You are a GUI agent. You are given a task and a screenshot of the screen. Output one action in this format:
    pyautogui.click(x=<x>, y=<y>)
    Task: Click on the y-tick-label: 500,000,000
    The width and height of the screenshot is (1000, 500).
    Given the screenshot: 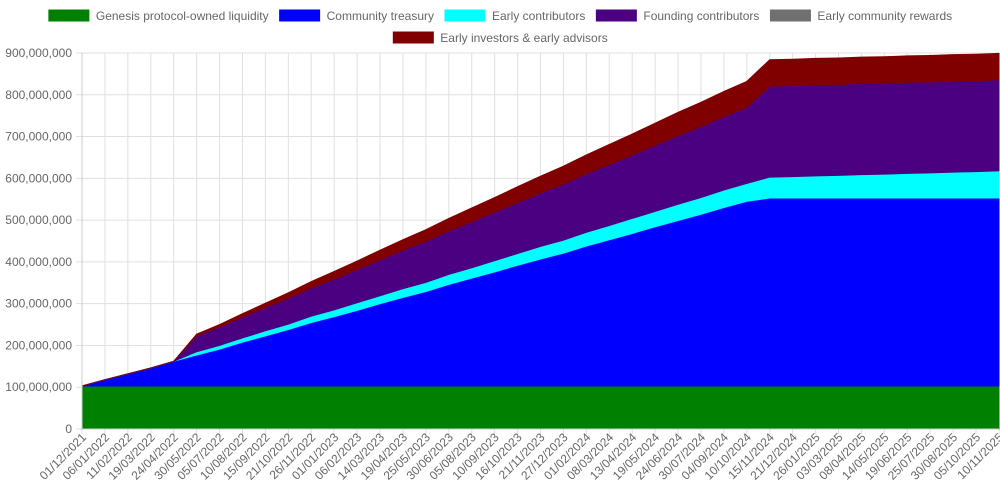 What is the action you would take?
    pyautogui.click(x=38, y=220)
    